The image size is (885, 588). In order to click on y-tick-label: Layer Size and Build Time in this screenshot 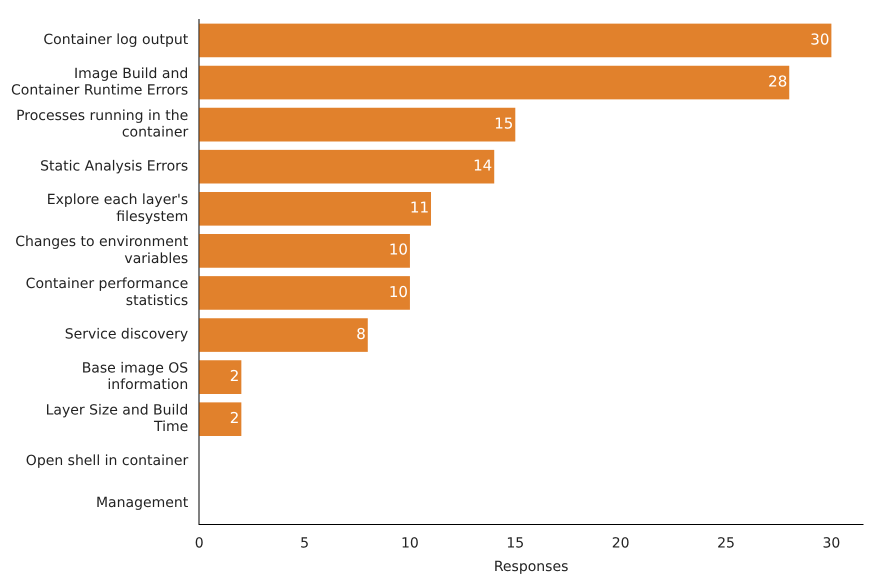, I will do `click(117, 419)`.